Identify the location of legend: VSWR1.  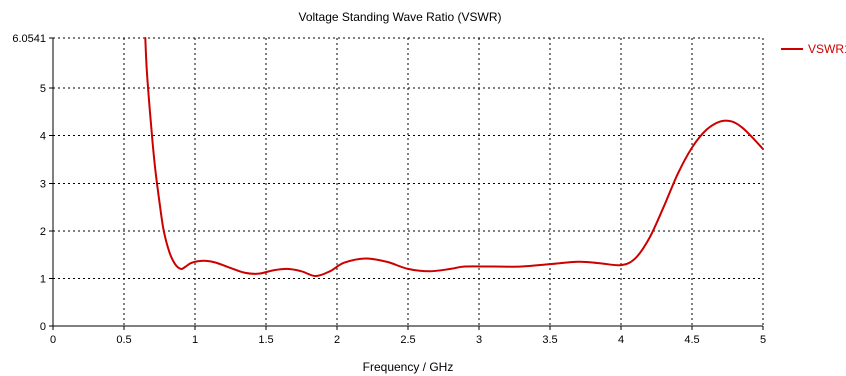
(813, 49).